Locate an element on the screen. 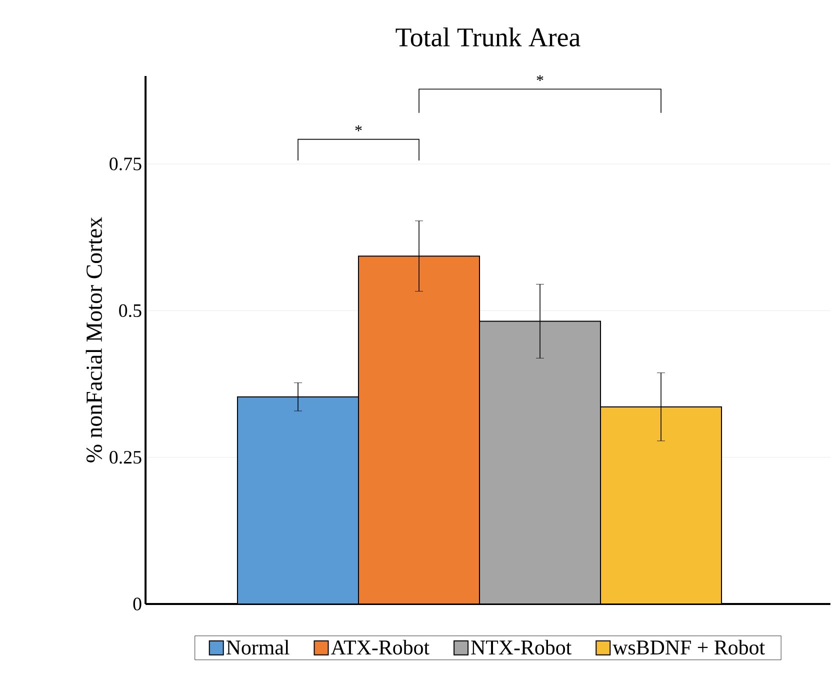 This screenshot has height=681, width=837. legend-label: wsBDNF + Robot is located at coordinates (688, 647).